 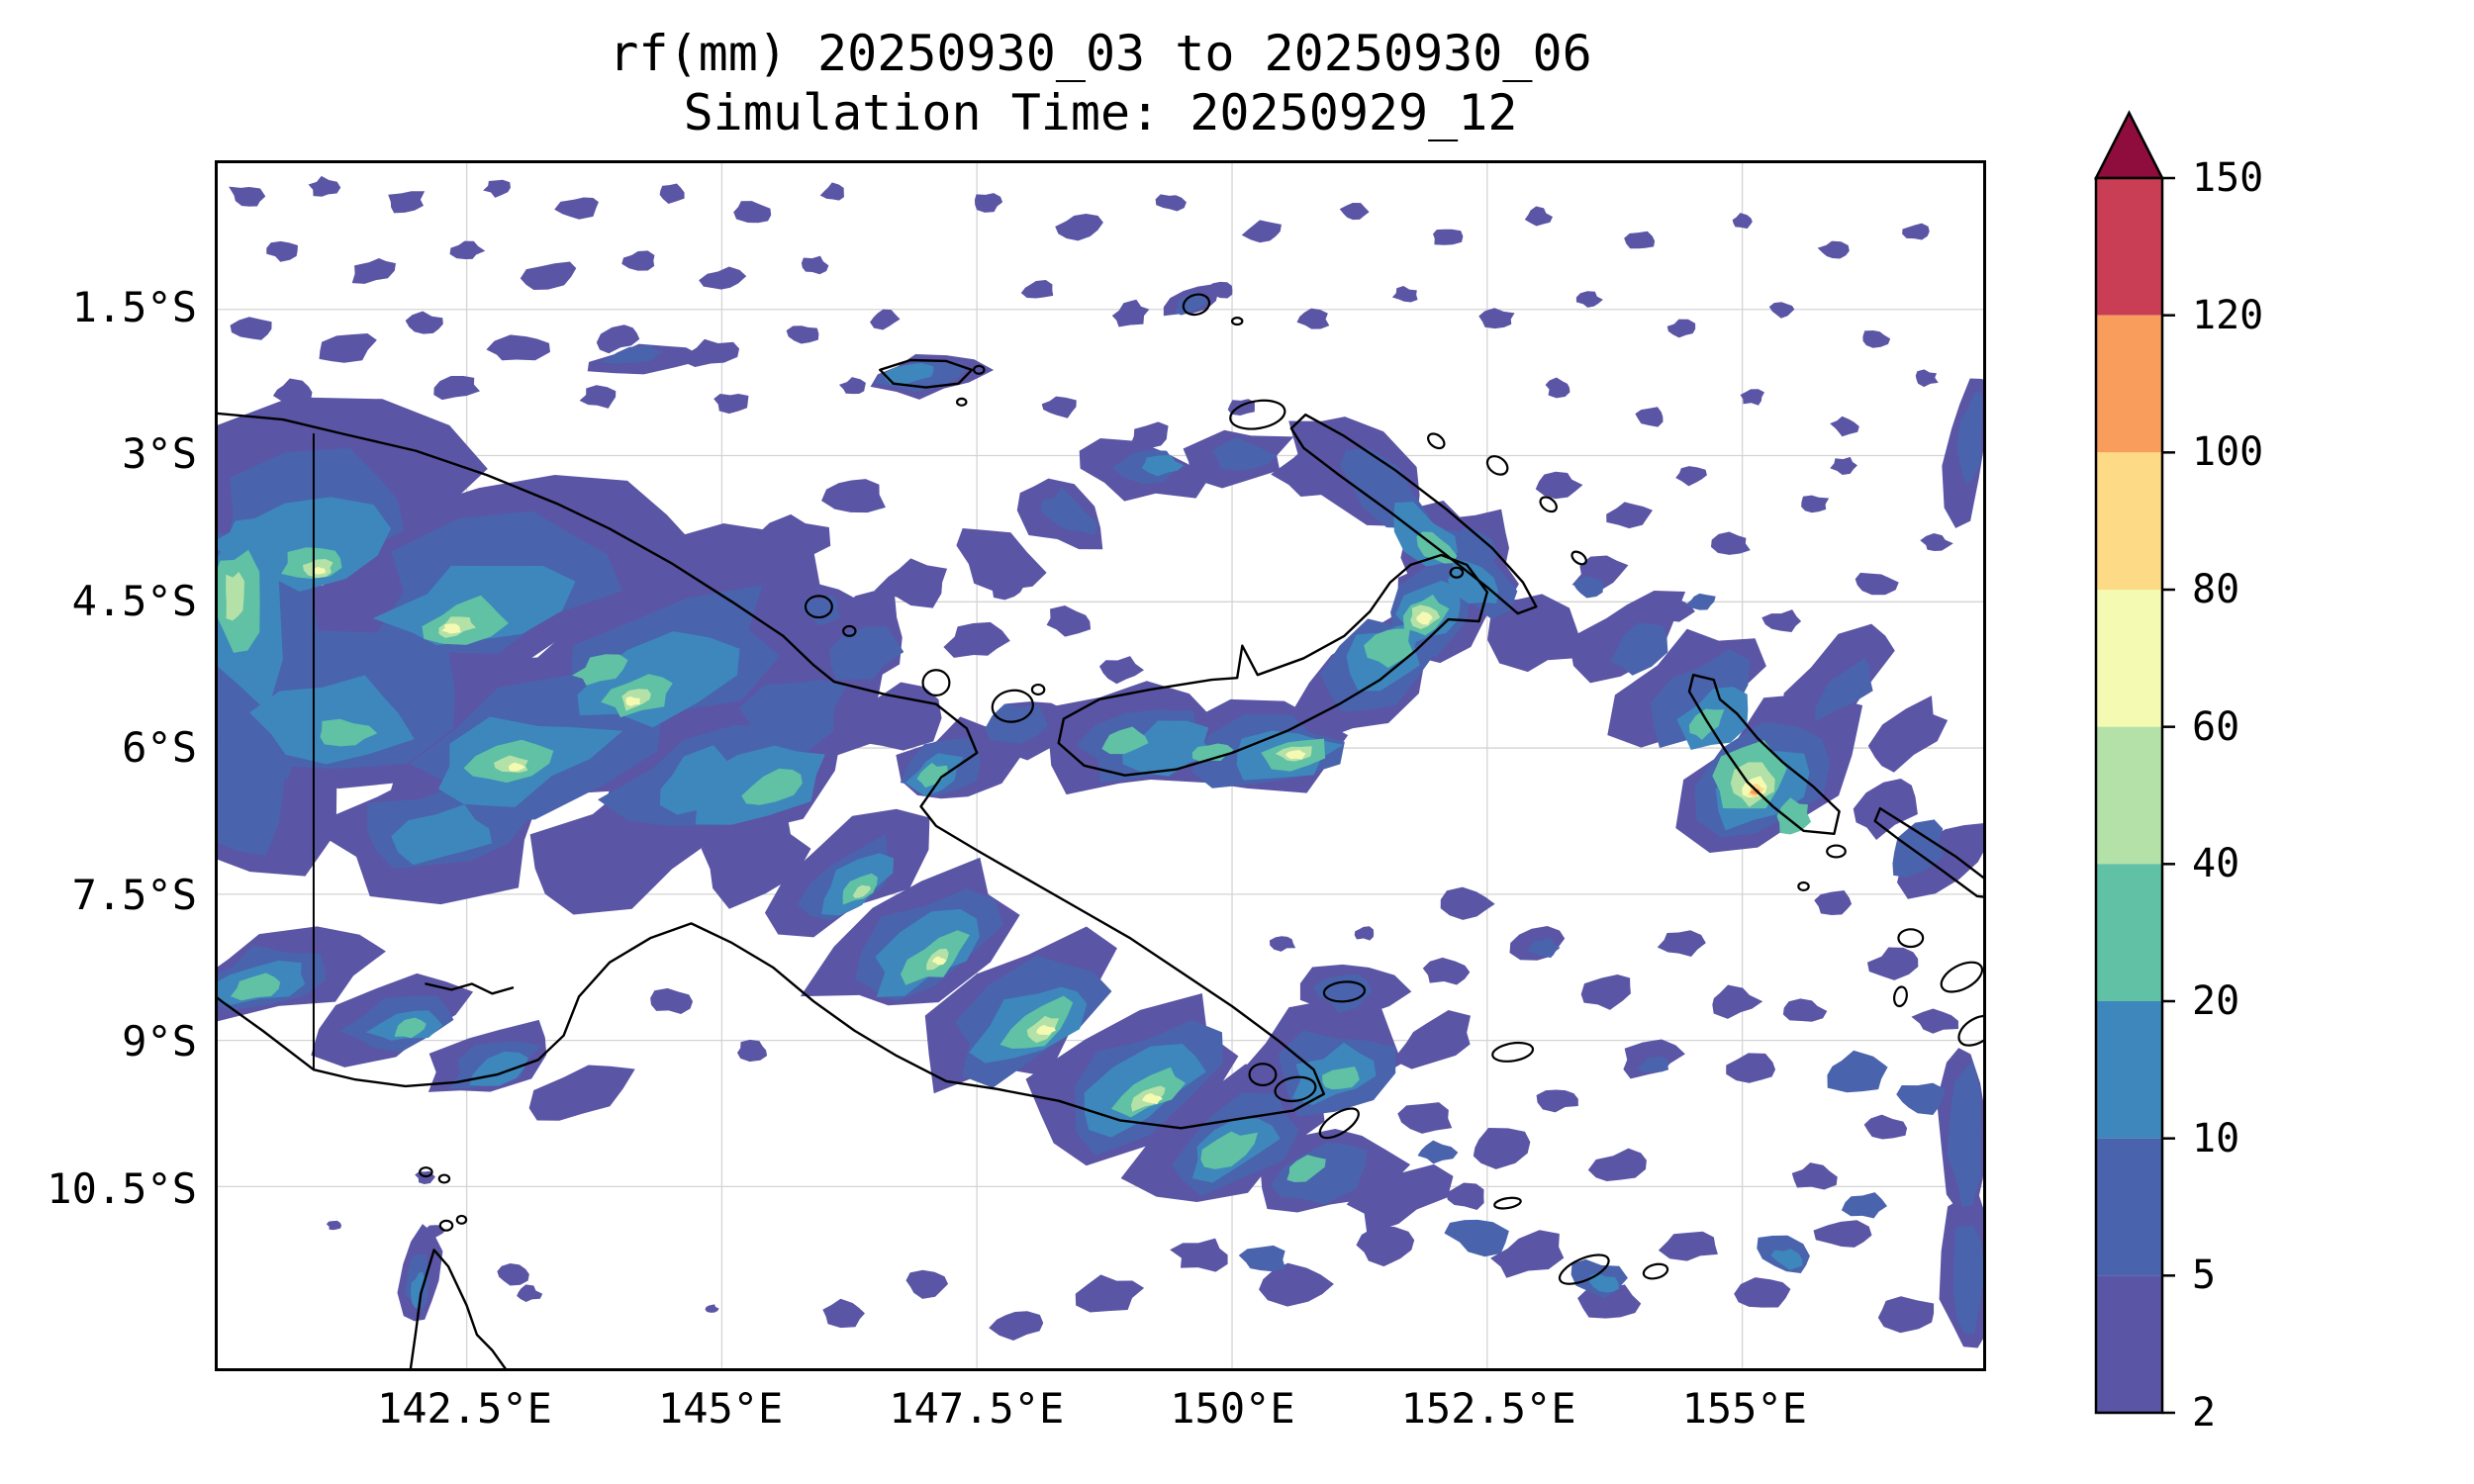 I want to click on x-tick-label: 150°E, so click(x=1233, y=1408).